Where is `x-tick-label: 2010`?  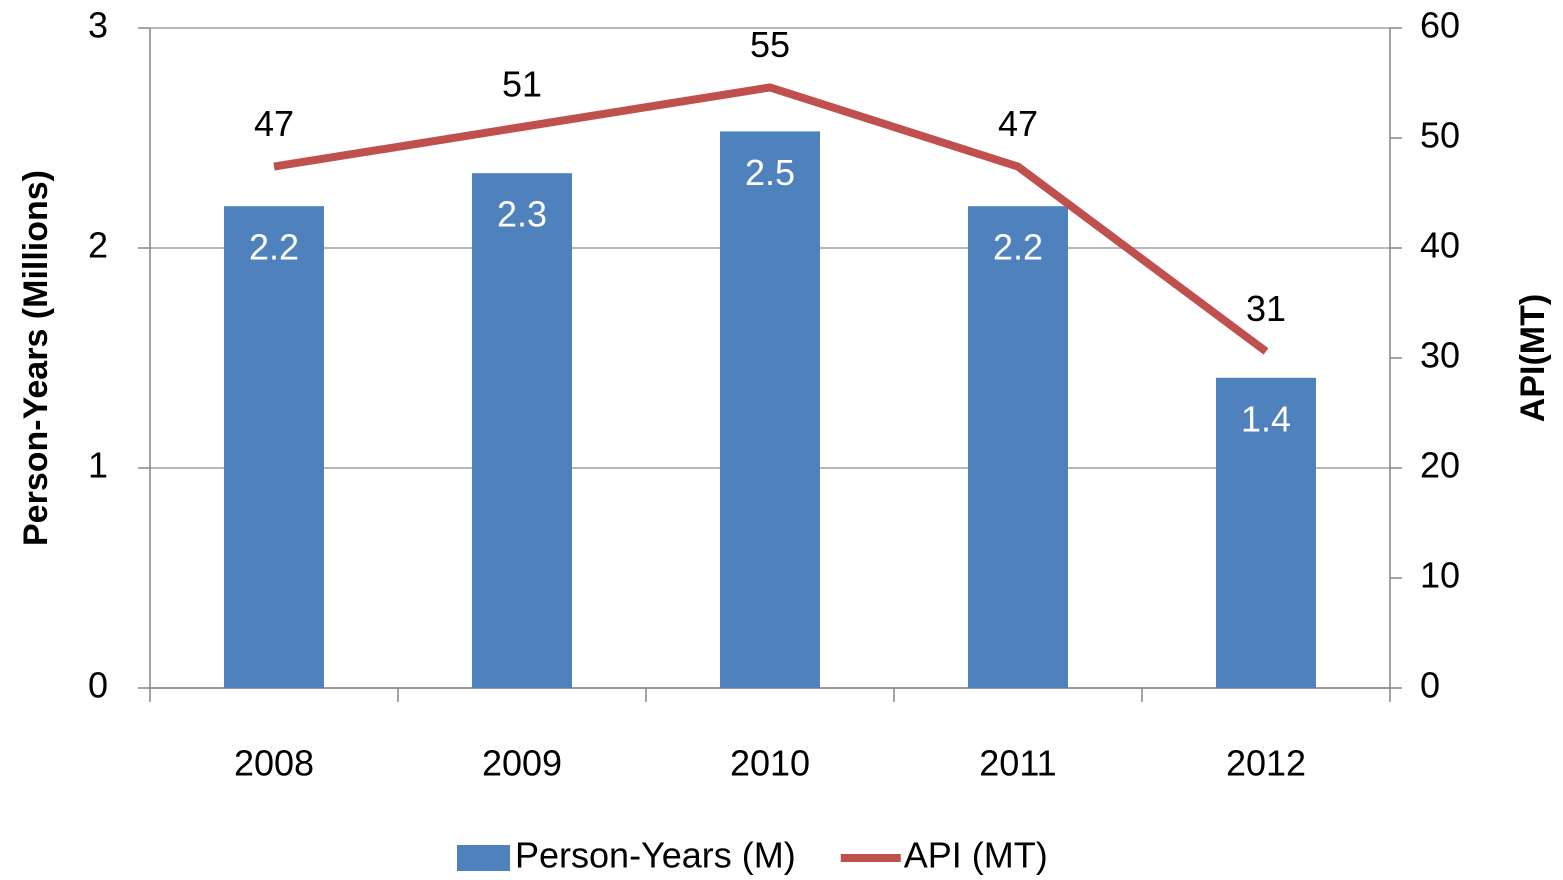
x-tick-label: 2010 is located at coordinates (770, 763).